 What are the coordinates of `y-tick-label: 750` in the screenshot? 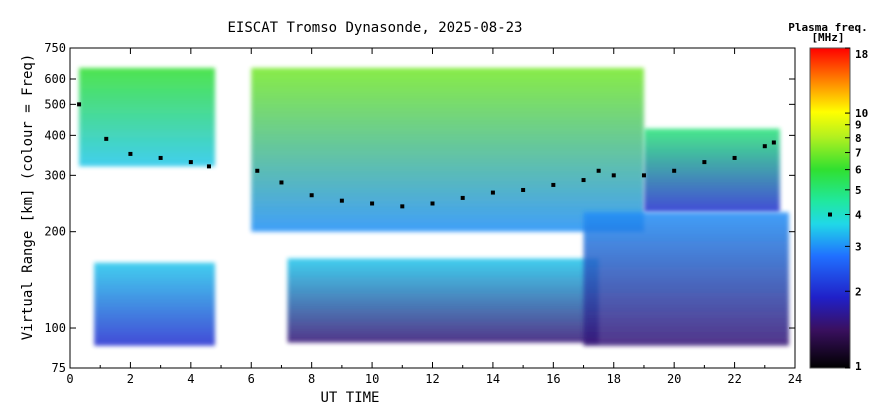 It's located at (55, 48).